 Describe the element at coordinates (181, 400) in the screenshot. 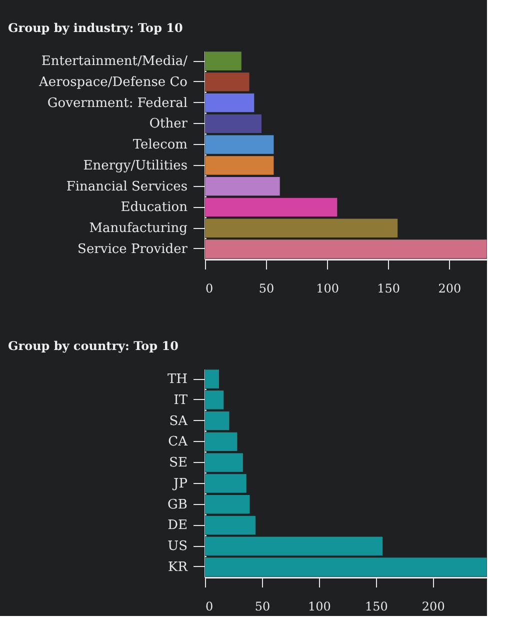

I see `y-tick-label: IT` at that location.